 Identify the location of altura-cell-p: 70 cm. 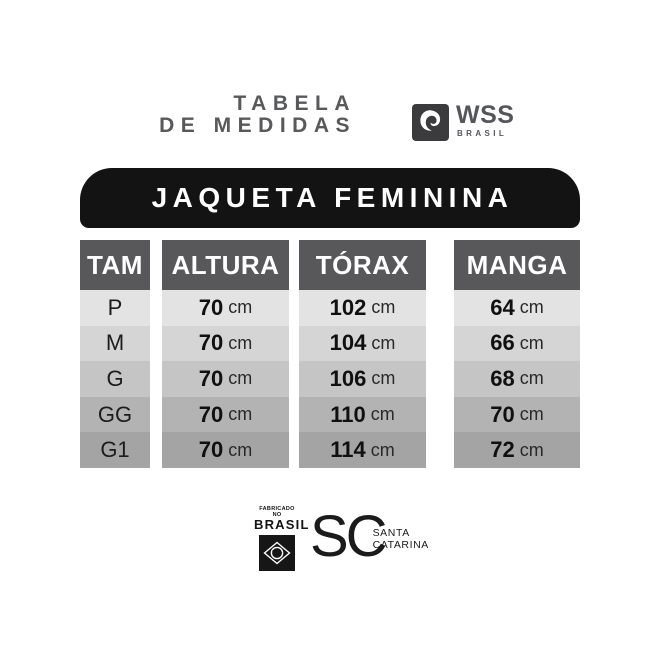
(225, 308).